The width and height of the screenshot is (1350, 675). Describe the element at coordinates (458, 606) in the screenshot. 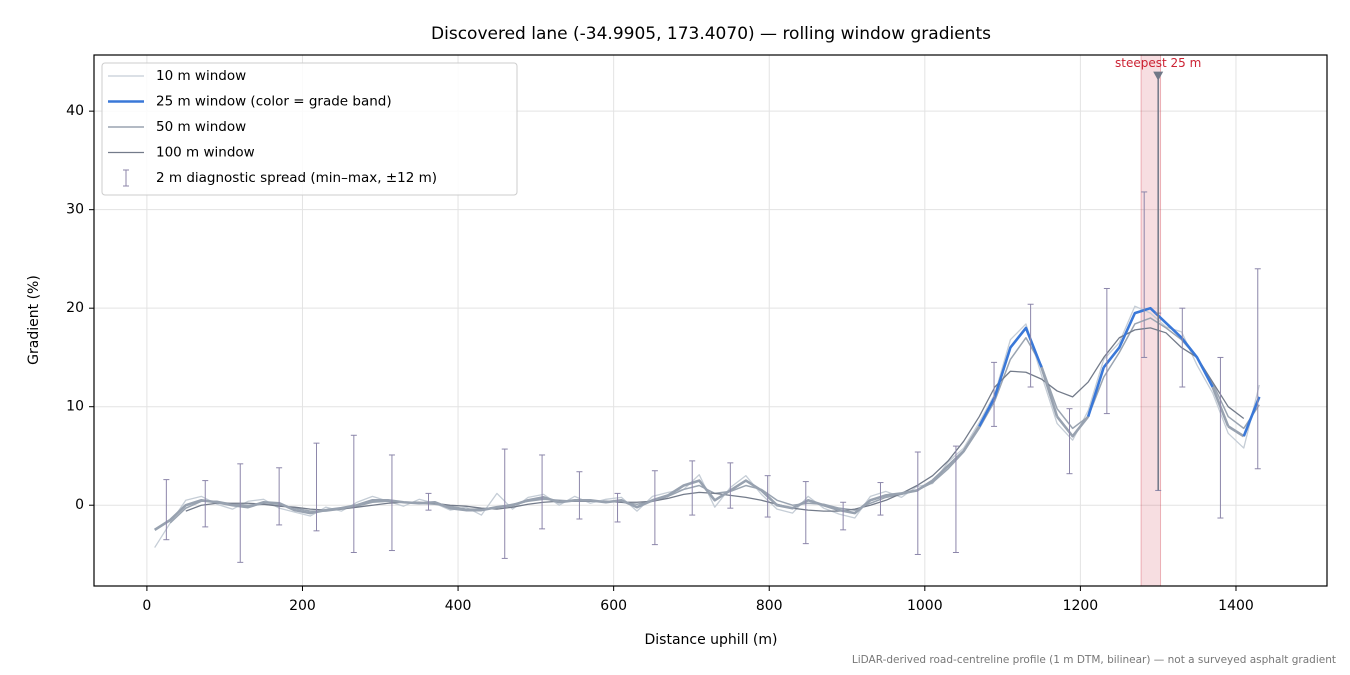

I see `x-tick-label: 400` at that location.